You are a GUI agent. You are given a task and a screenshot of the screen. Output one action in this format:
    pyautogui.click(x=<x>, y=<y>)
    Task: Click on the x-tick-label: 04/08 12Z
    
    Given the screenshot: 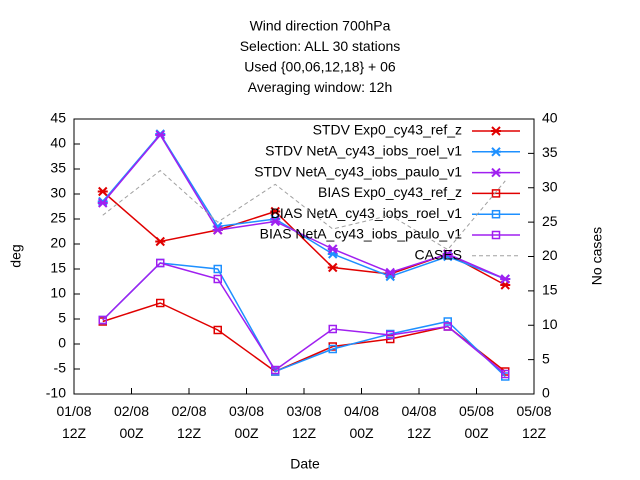 What is the action you would take?
    pyautogui.click(x=418, y=422)
    